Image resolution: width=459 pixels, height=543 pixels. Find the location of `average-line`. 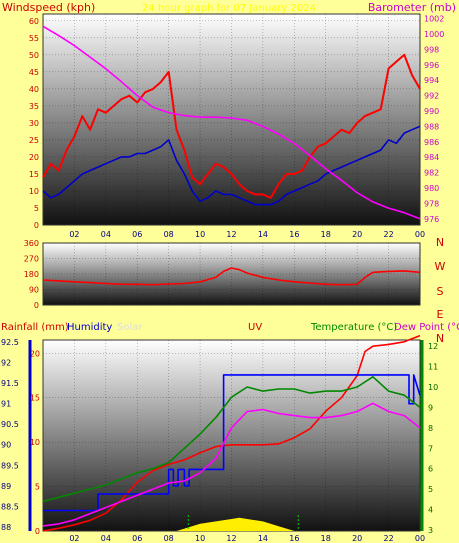

average-line is located at coordinates (231, 165).